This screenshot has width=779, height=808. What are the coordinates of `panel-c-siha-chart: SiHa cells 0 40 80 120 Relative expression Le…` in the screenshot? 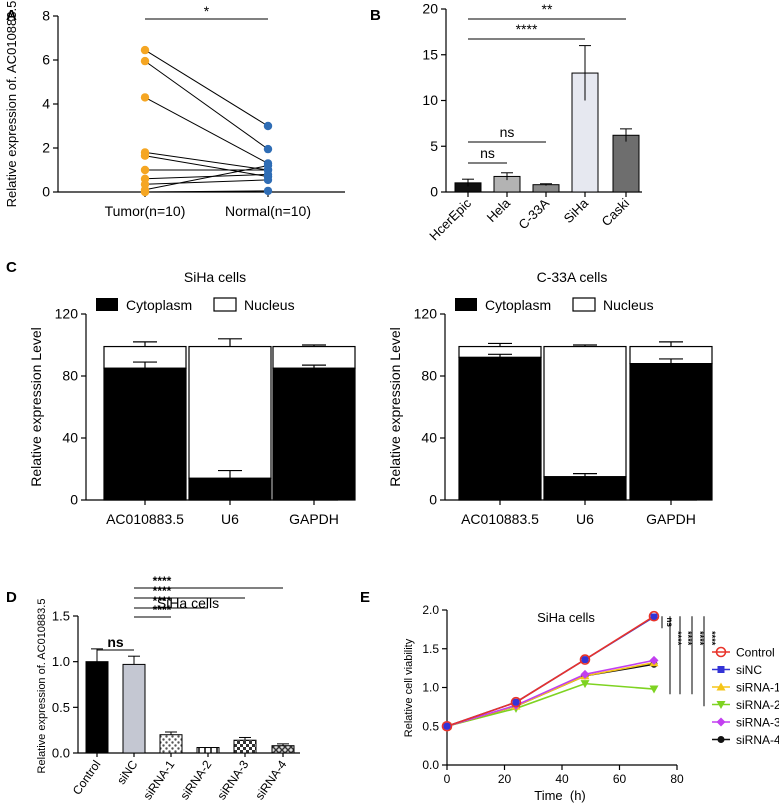 It's located at (192, 398).